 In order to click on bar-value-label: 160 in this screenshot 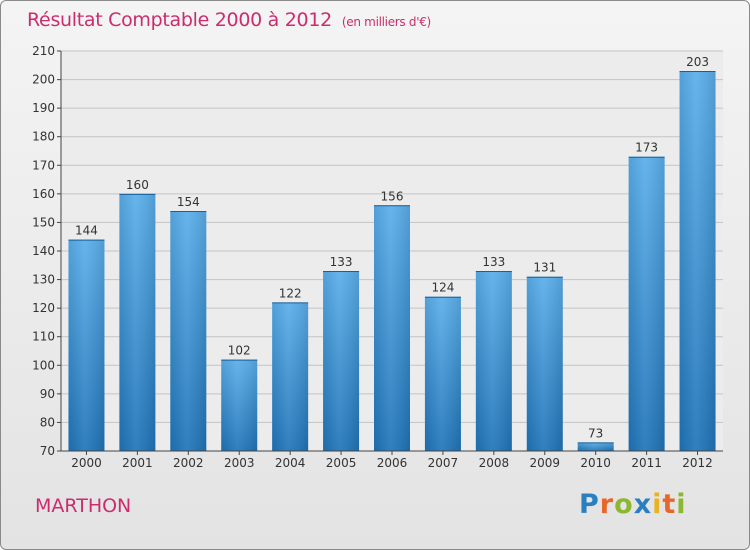, I will do `click(137, 185)`.